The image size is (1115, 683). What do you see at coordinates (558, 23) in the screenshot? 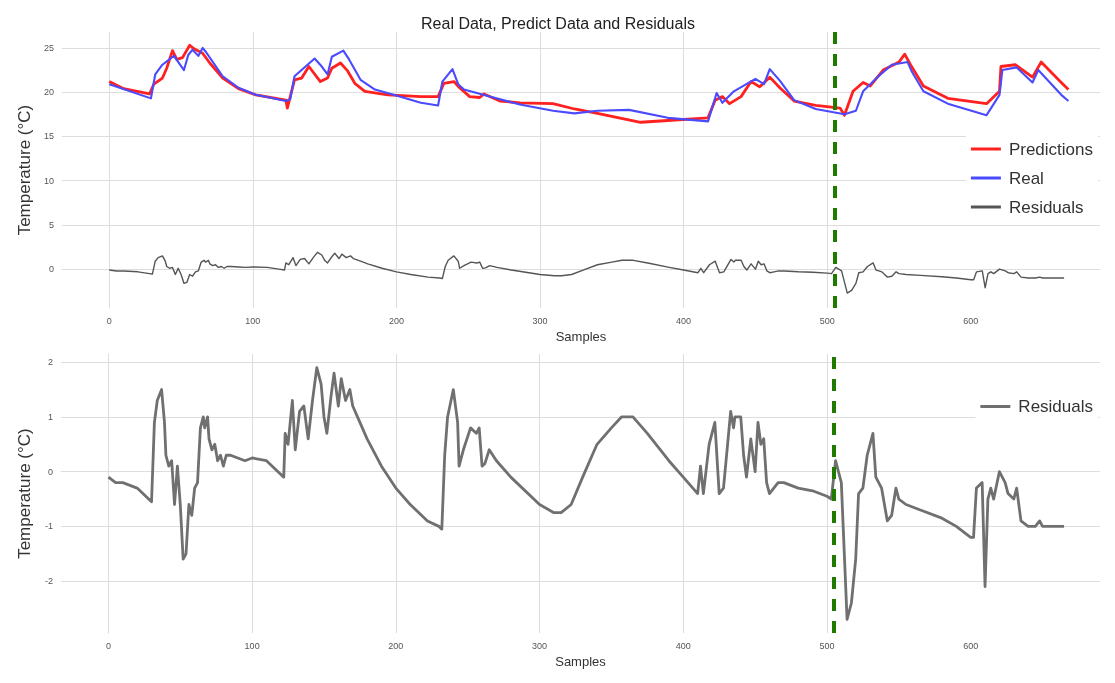
I see `chart-title: Real Data, Predict Data and Residuals` at bounding box center [558, 23].